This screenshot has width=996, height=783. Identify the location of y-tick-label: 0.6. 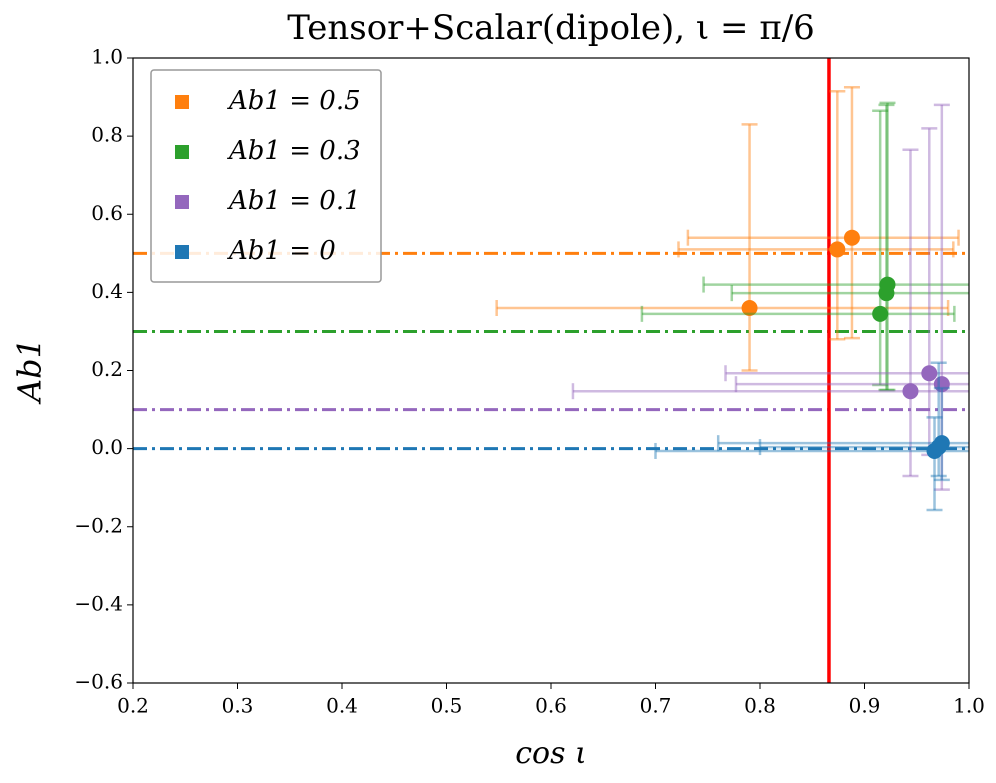
(107, 213).